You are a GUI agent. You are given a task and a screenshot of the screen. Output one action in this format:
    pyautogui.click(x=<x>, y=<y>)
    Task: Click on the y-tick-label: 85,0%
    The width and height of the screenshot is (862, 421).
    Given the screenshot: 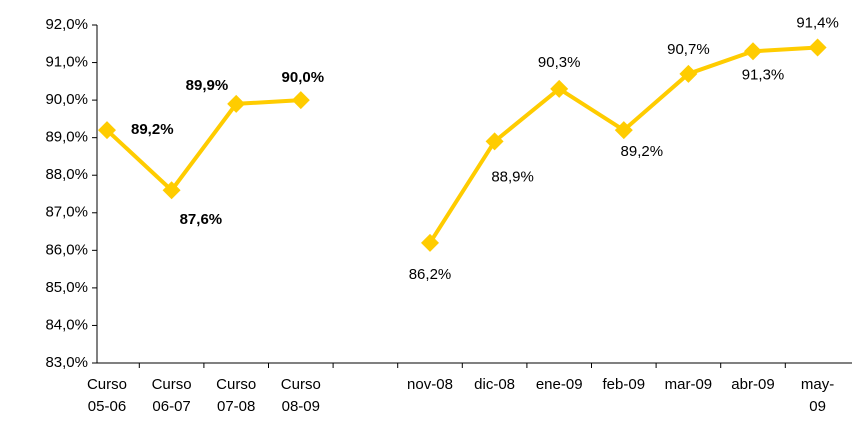 What is the action you would take?
    pyautogui.click(x=66, y=287)
    